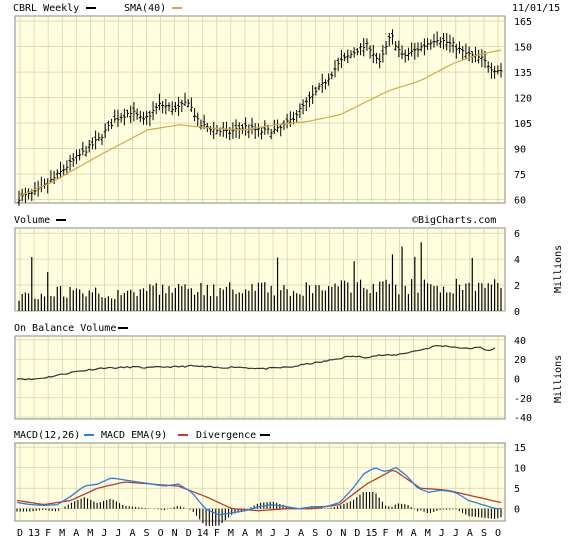 The image size is (568, 542). I want to click on bigcharts-watermark: ©BigCharts.com, so click(454, 220).